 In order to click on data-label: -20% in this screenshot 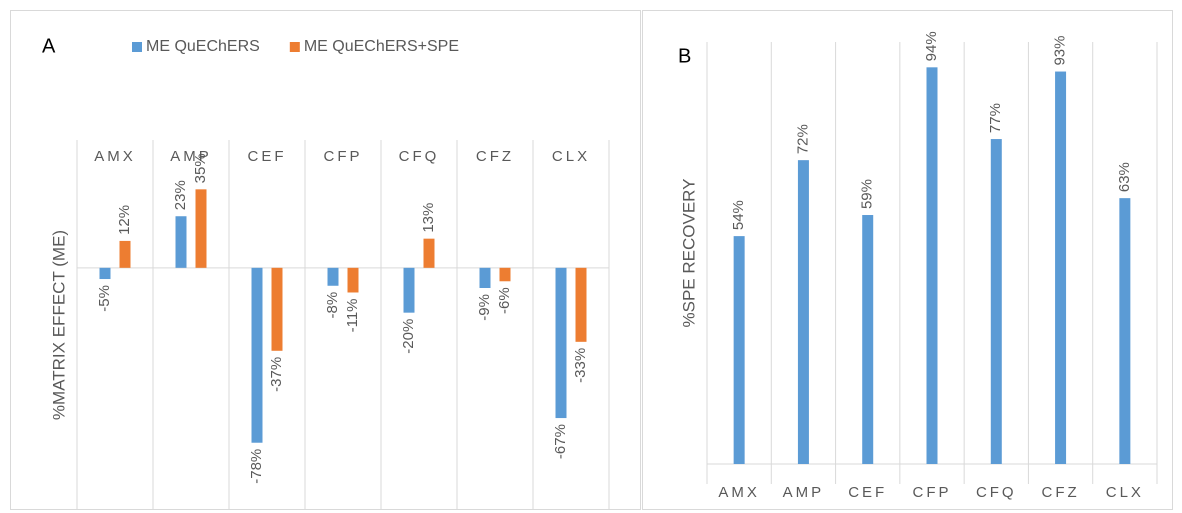, I will do `click(408, 336)`.